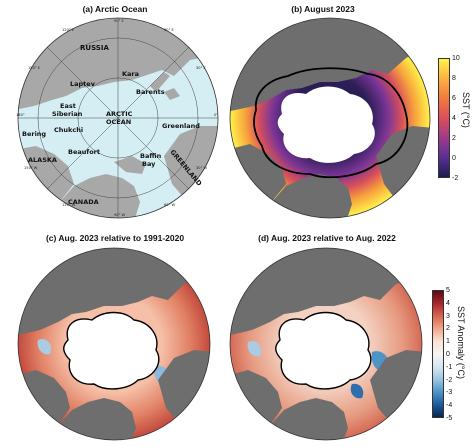 The height and width of the screenshot is (447, 474). What do you see at coordinates (448, 354) in the screenshot?
I see `anomaly-colorbar-tick-label: 0` at bounding box center [448, 354].